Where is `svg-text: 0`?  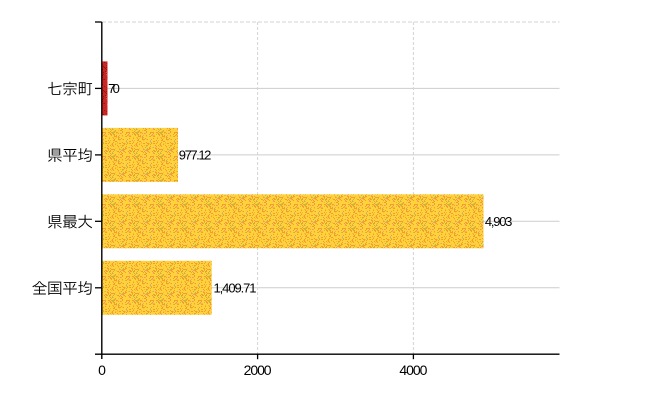 svg-text: 0 is located at coordinates (102, 370).